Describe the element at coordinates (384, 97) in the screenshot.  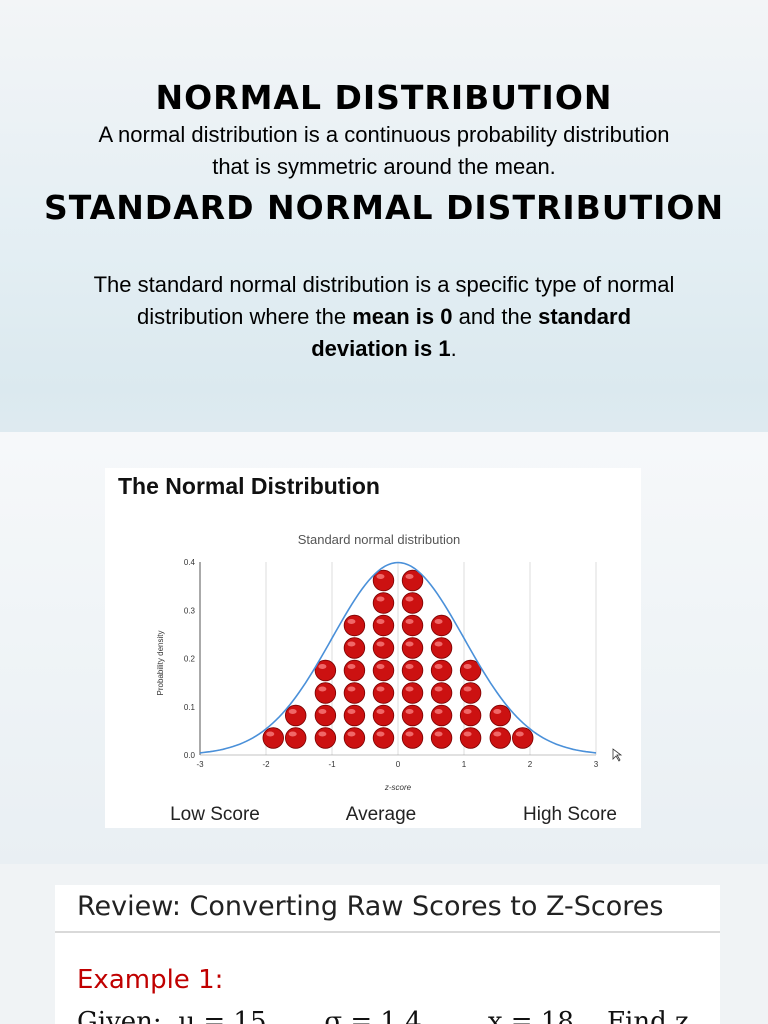
I see `page-title: NORMAL DISTRIBUTION` at that location.